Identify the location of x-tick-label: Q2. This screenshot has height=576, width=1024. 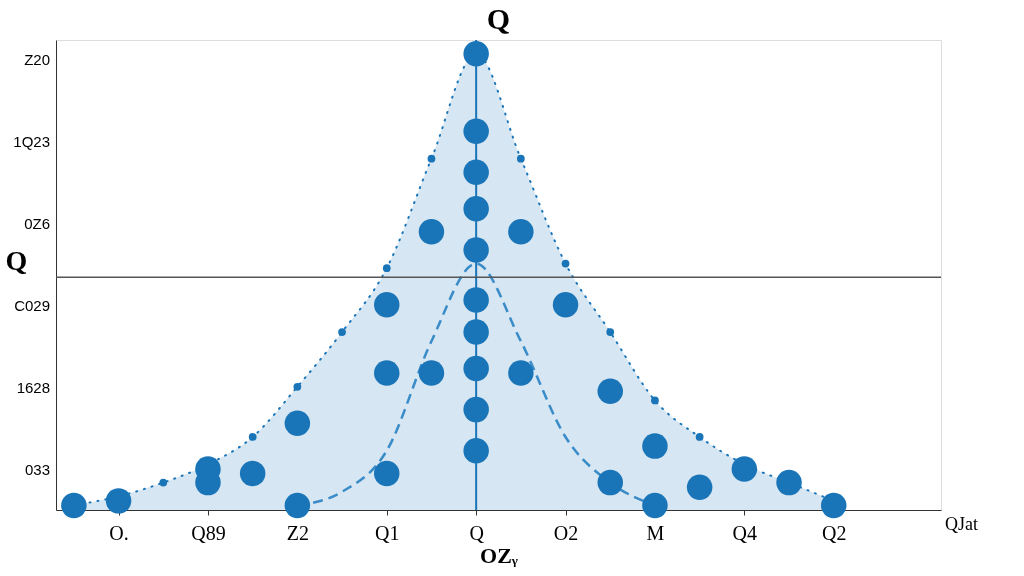
(834, 532).